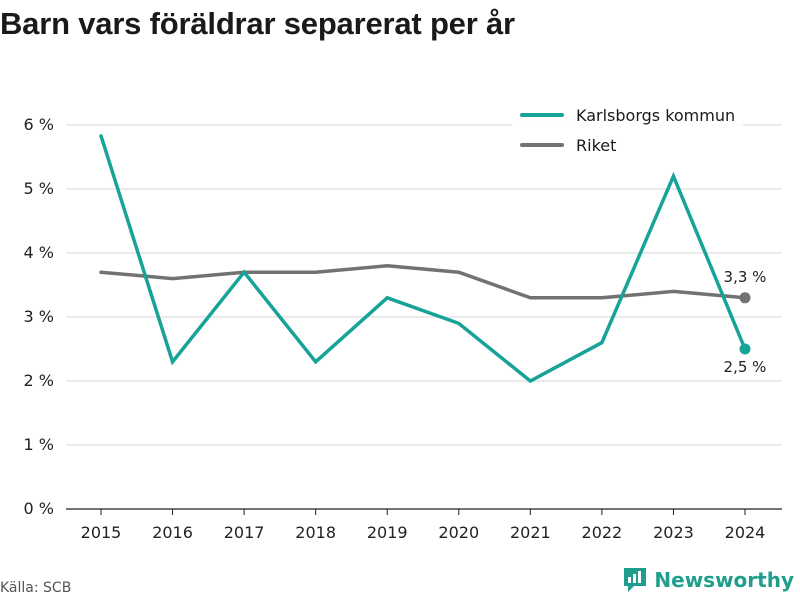  Describe the element at coordinates (39, 252) in the screenshot. I see `y-tick-label: 4 %` at that location.